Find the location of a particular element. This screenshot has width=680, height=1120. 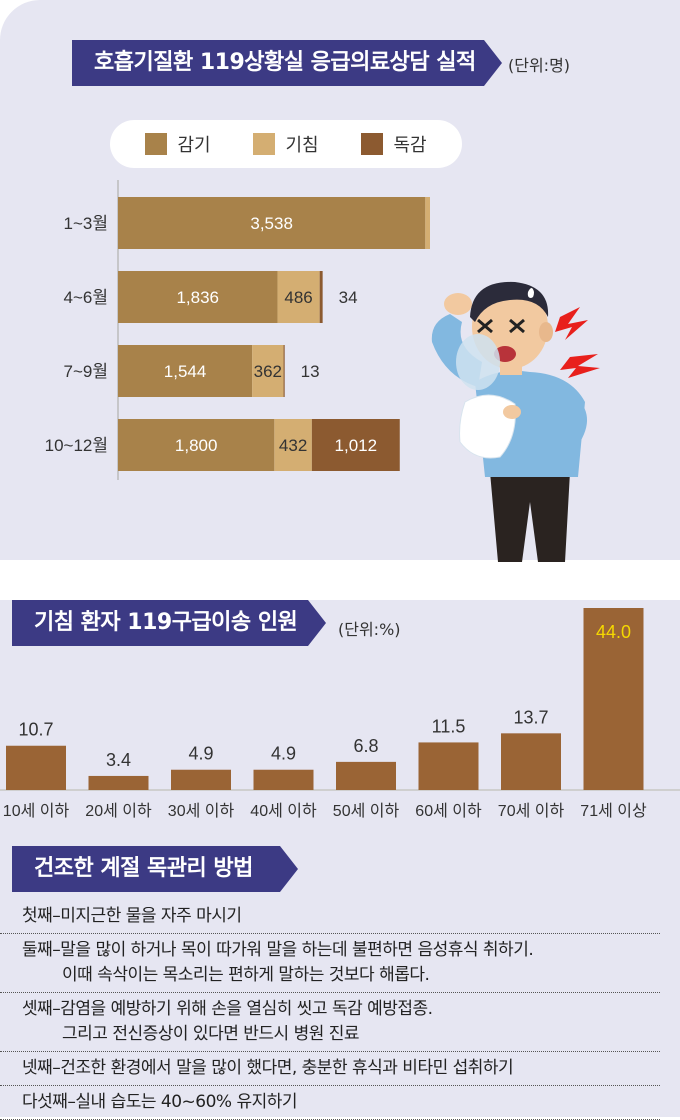

bar-value-label: 362 is located at coordinates (268, 371).